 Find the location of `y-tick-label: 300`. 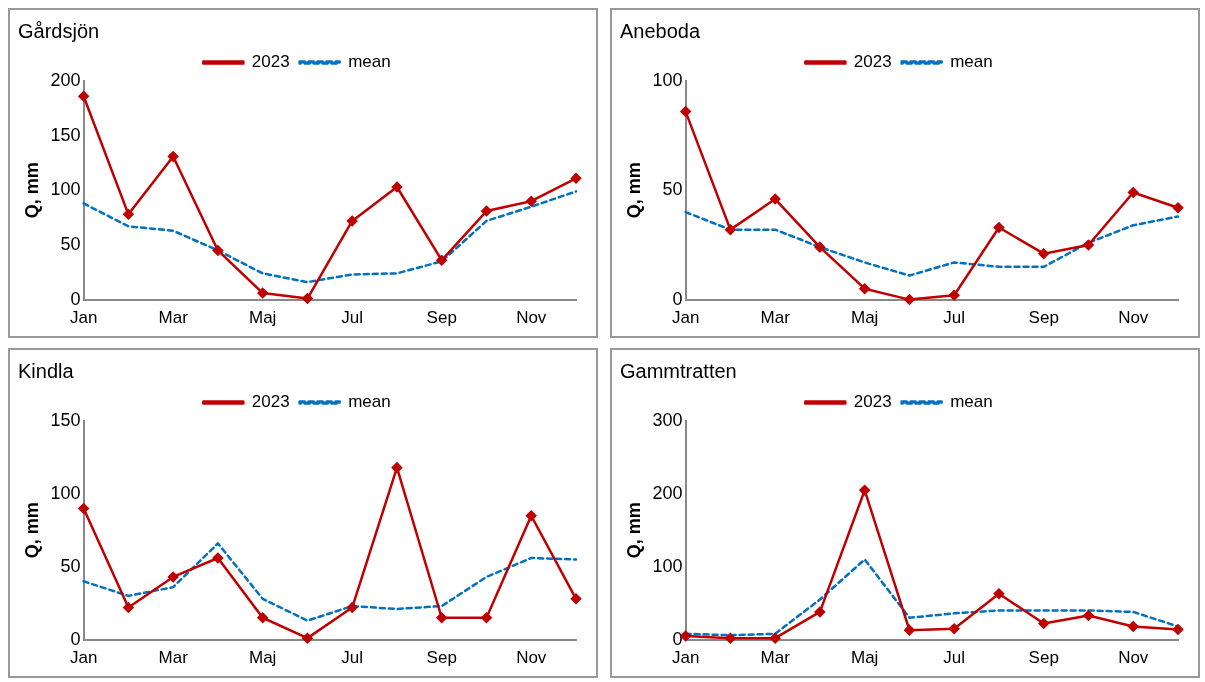

y-tick-label: 300 is located at coordinates (667, 419).